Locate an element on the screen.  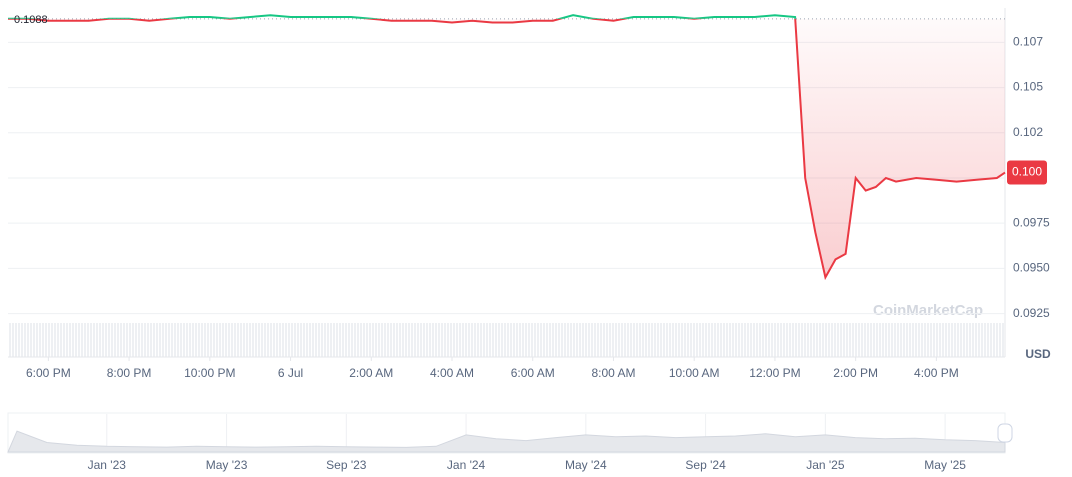
x-tick-label: 10:00 AM is located at coordinates (694, 373).